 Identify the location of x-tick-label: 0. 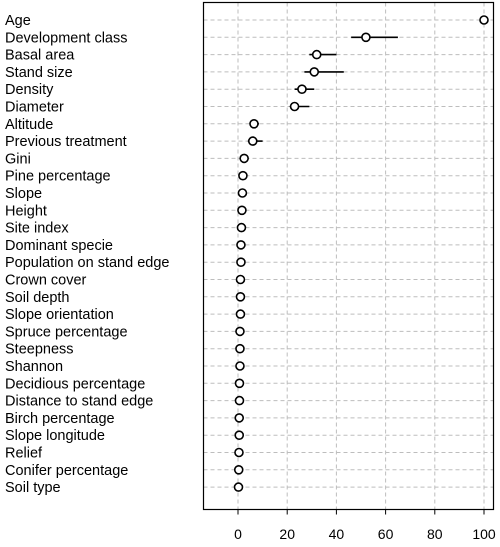
(238, 534).